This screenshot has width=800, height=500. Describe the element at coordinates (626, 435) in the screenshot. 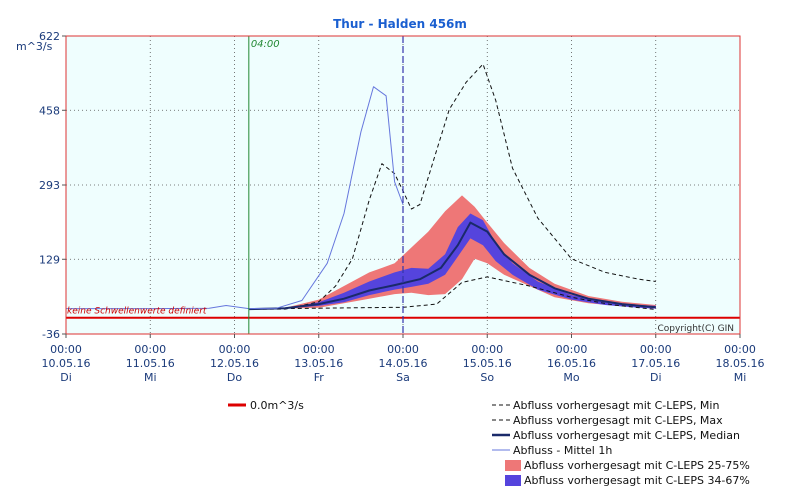

I see `legend-label: Abfluss vorhergesagt mit C-LEPS, Median` at that location.